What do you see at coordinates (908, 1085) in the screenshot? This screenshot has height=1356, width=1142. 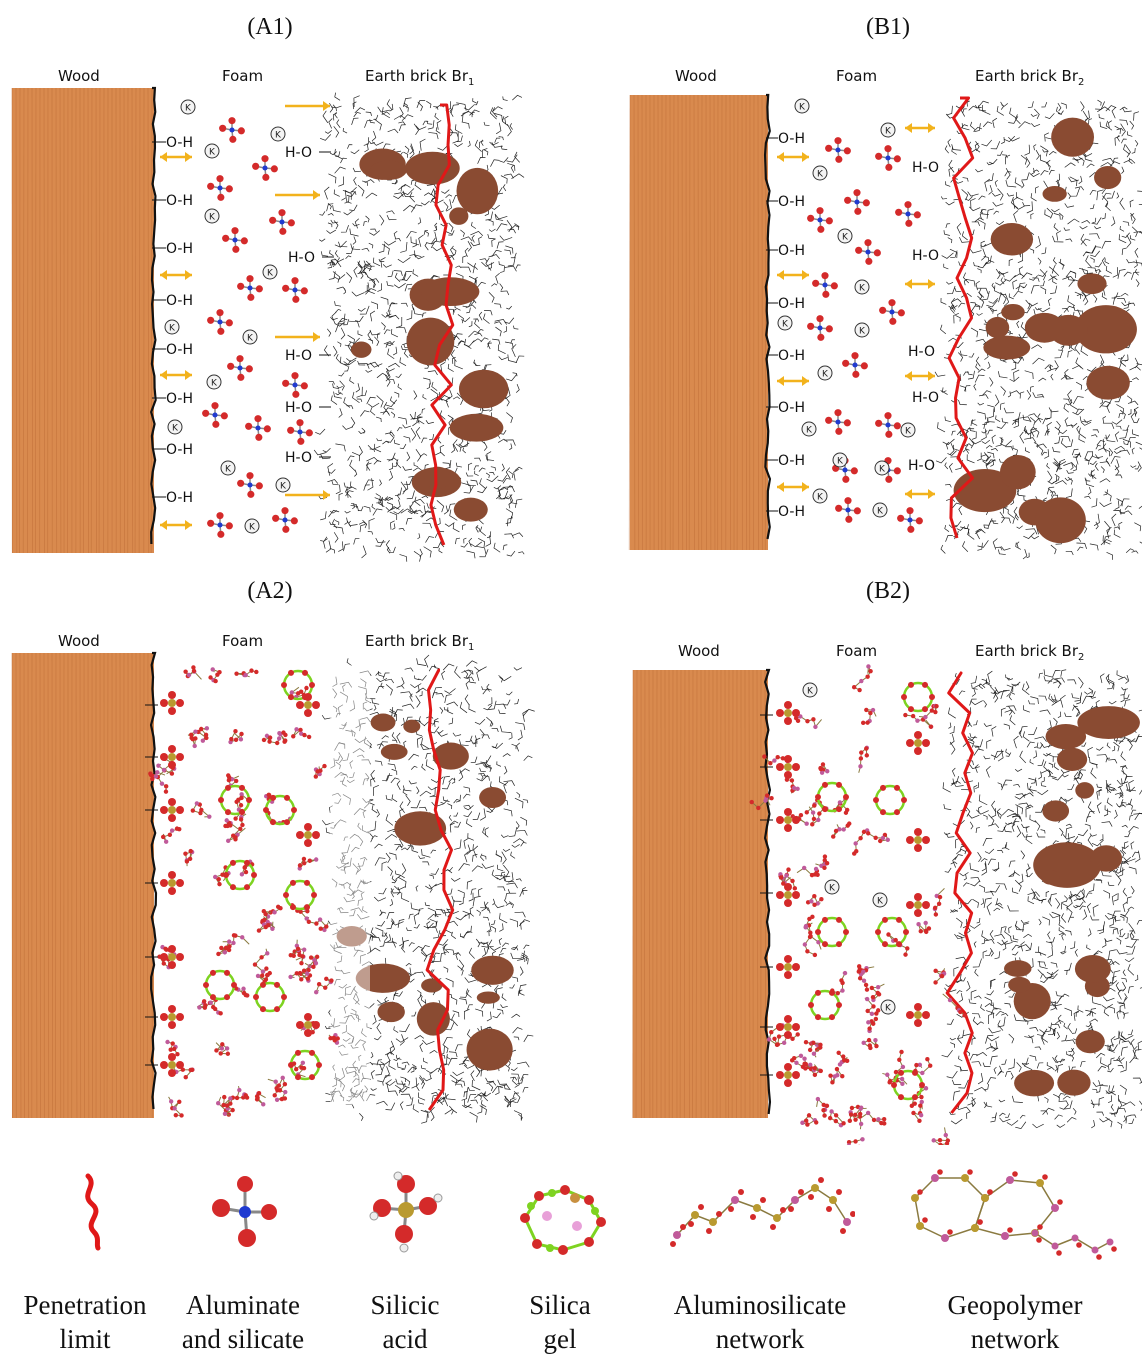 I see `silica-gel-ring` at bounding box center [908, 1085].